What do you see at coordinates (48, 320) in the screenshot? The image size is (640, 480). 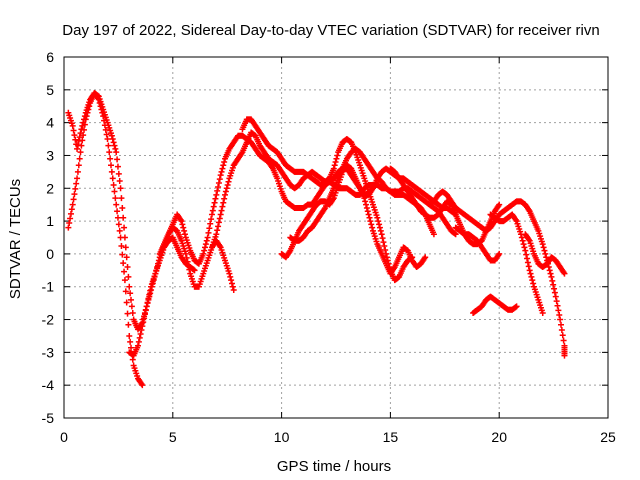 I see `y-tick-label: -2` at bounding box center [48, 320].